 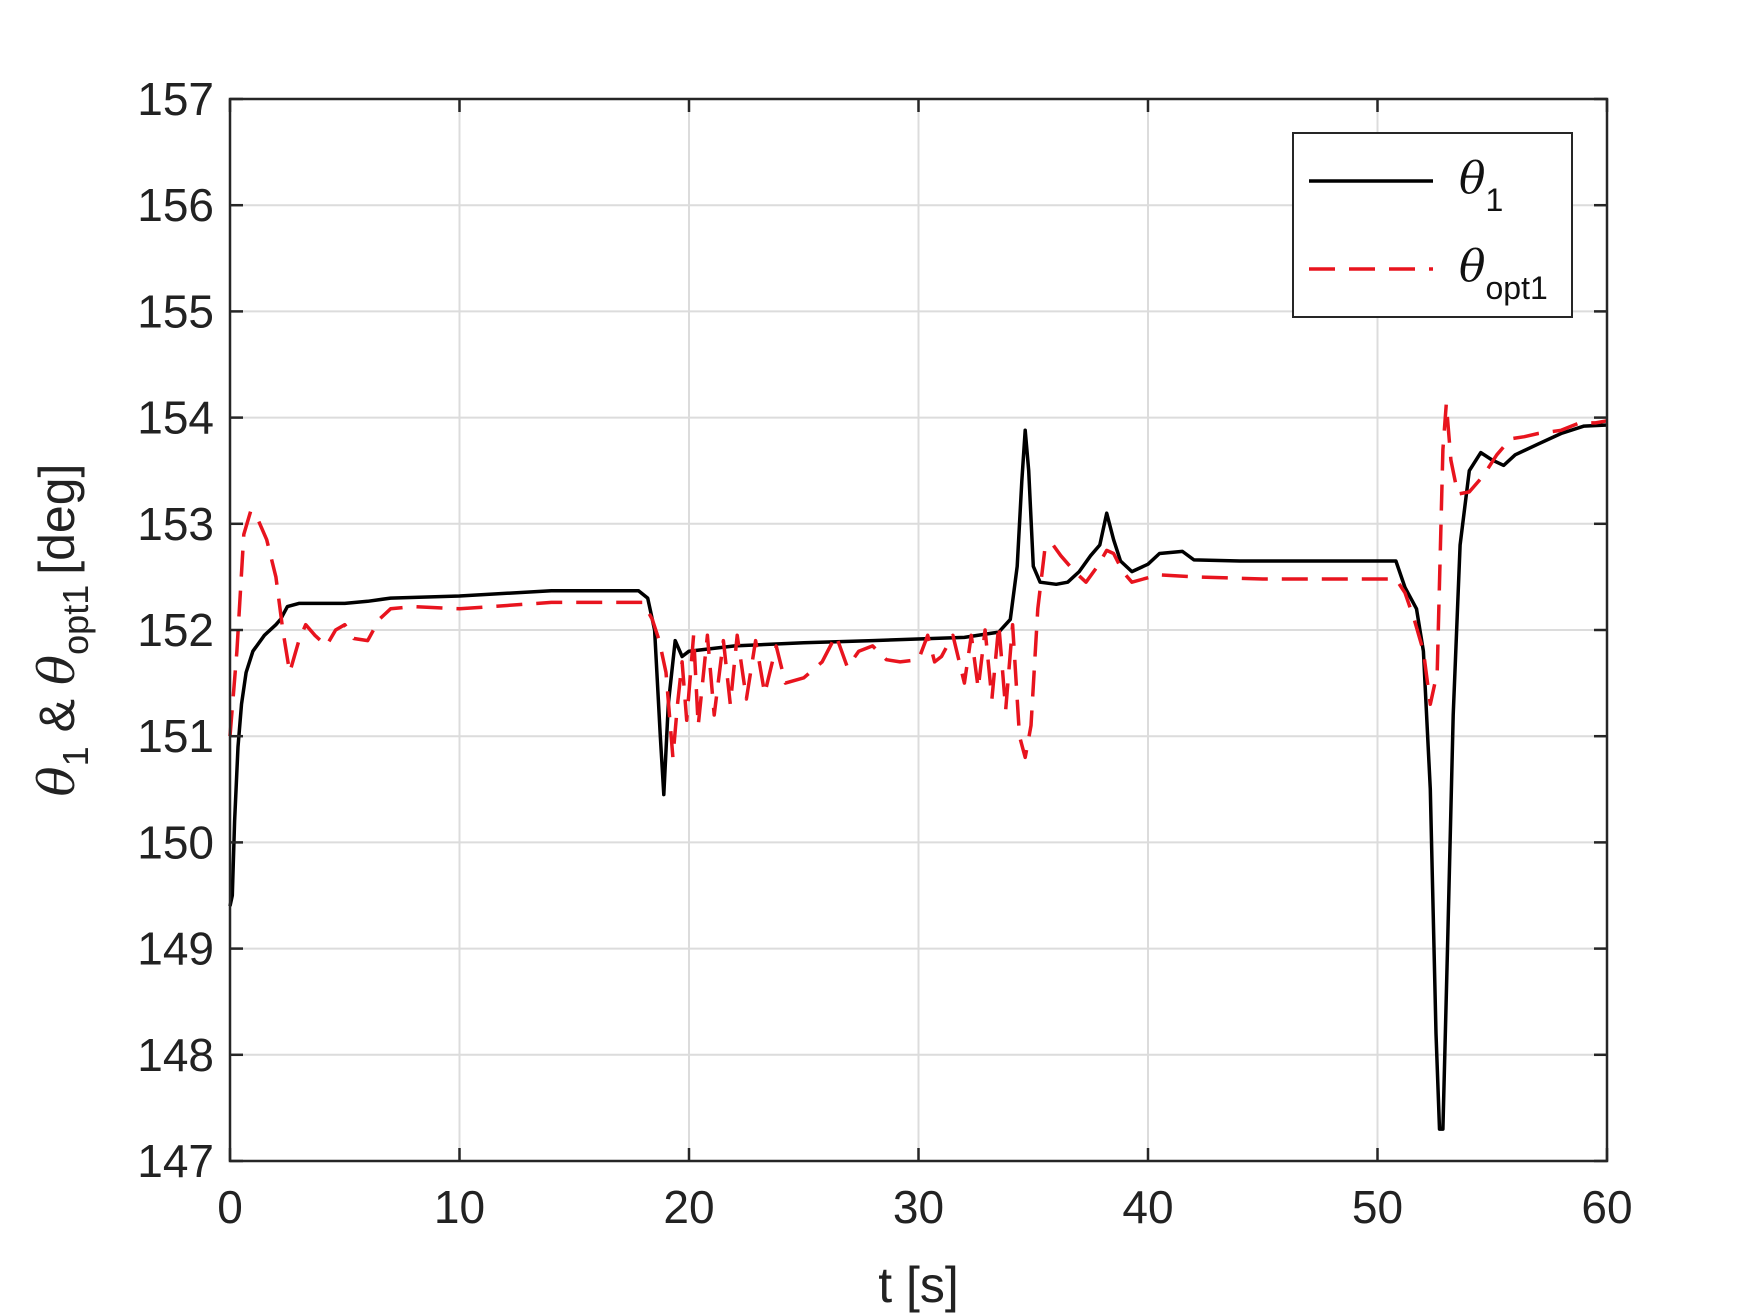 What do you see at coordinates (75, 756) in the screenshot?
I see `y-label-theta1-sub: 1` at bounding box center [75, 756].